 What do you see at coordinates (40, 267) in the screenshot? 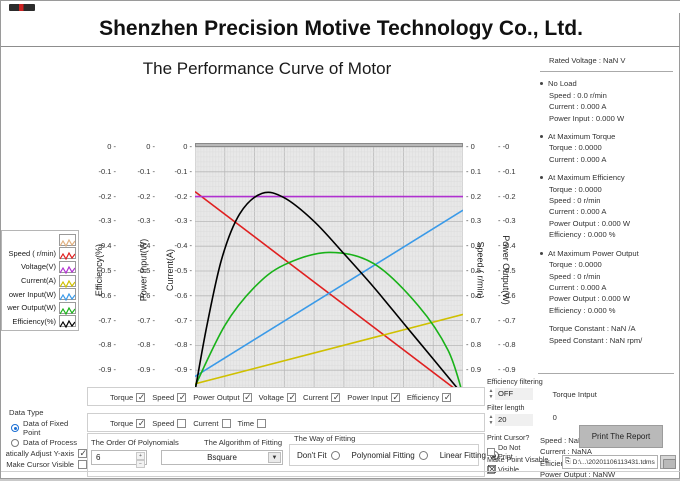
I see `legend-voltage: Voltage(V)` at bounding box center [40, 267].